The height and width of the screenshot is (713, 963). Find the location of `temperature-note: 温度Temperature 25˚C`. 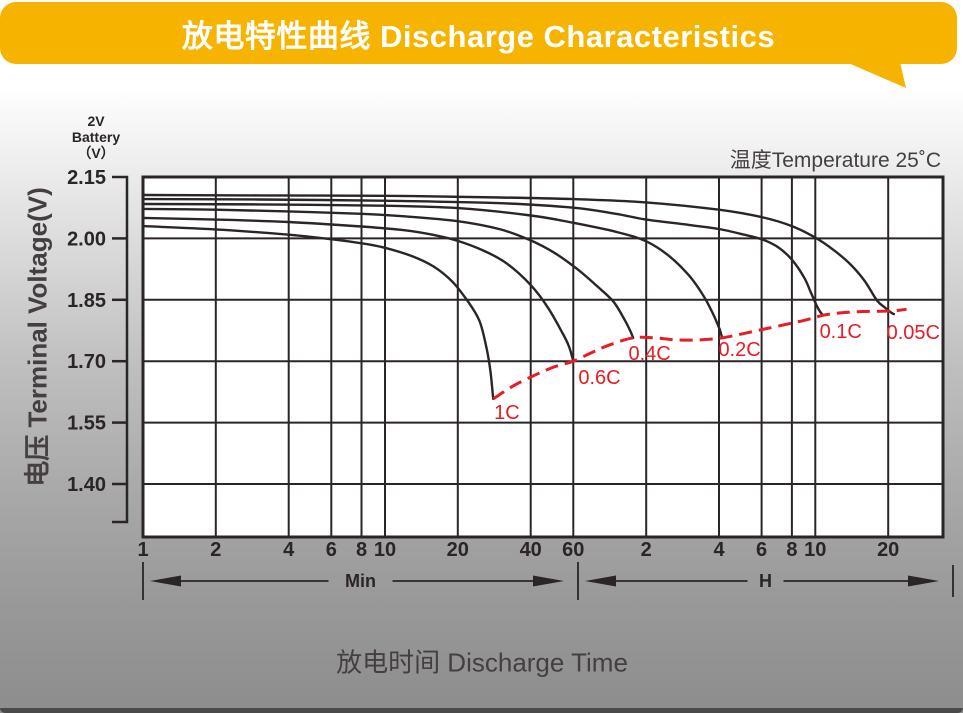

temperature-note: 温度Temperature 25˚C is located at coordinates (835, 160).